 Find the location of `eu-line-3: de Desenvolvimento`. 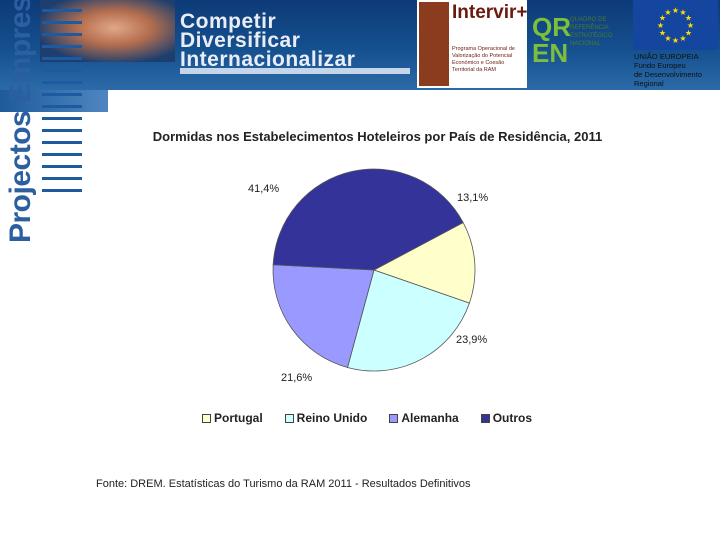

eu-line-3: de Desenvolvimento is located at coordinates (668, 74).